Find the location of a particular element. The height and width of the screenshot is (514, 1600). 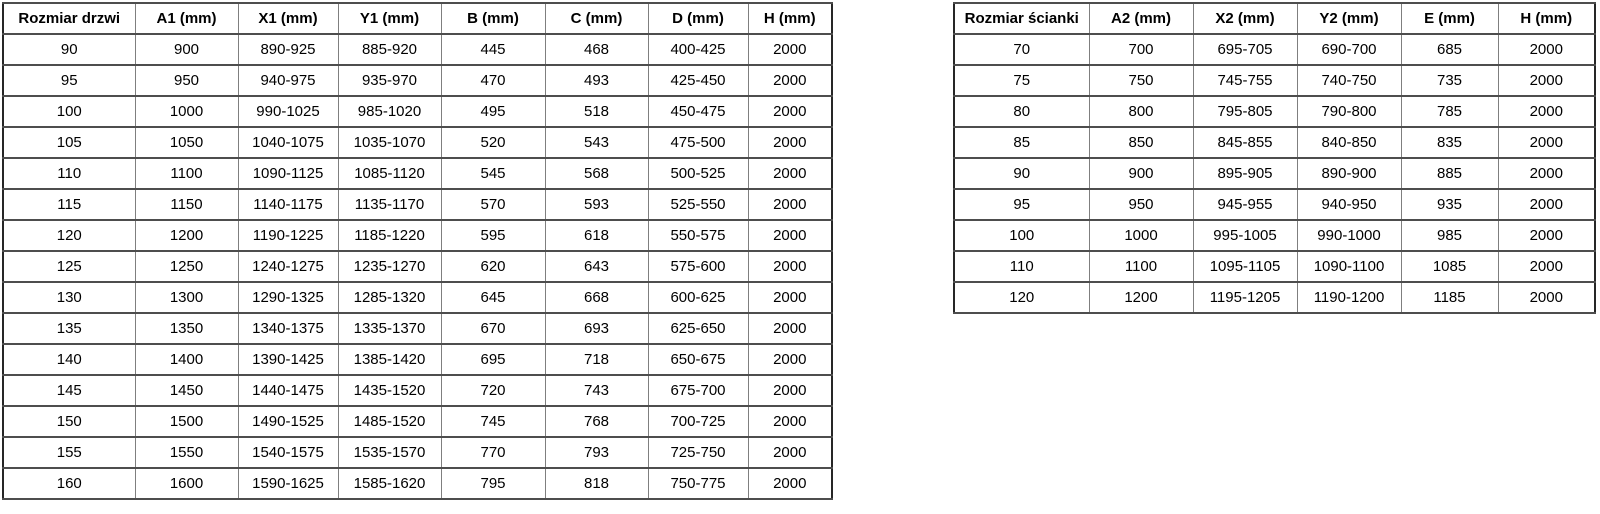

table-cell: 1390-1425 is located at coordinates (288, 359).